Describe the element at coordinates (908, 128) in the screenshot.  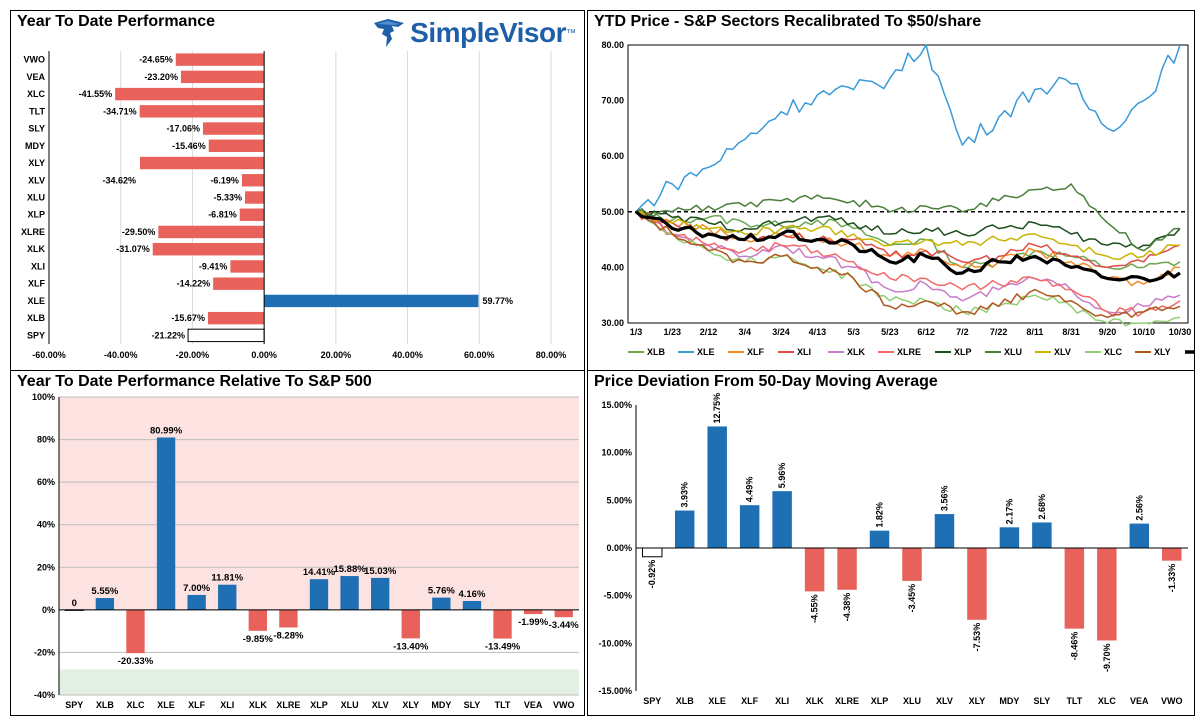
I see `series-line-xle` at that location.